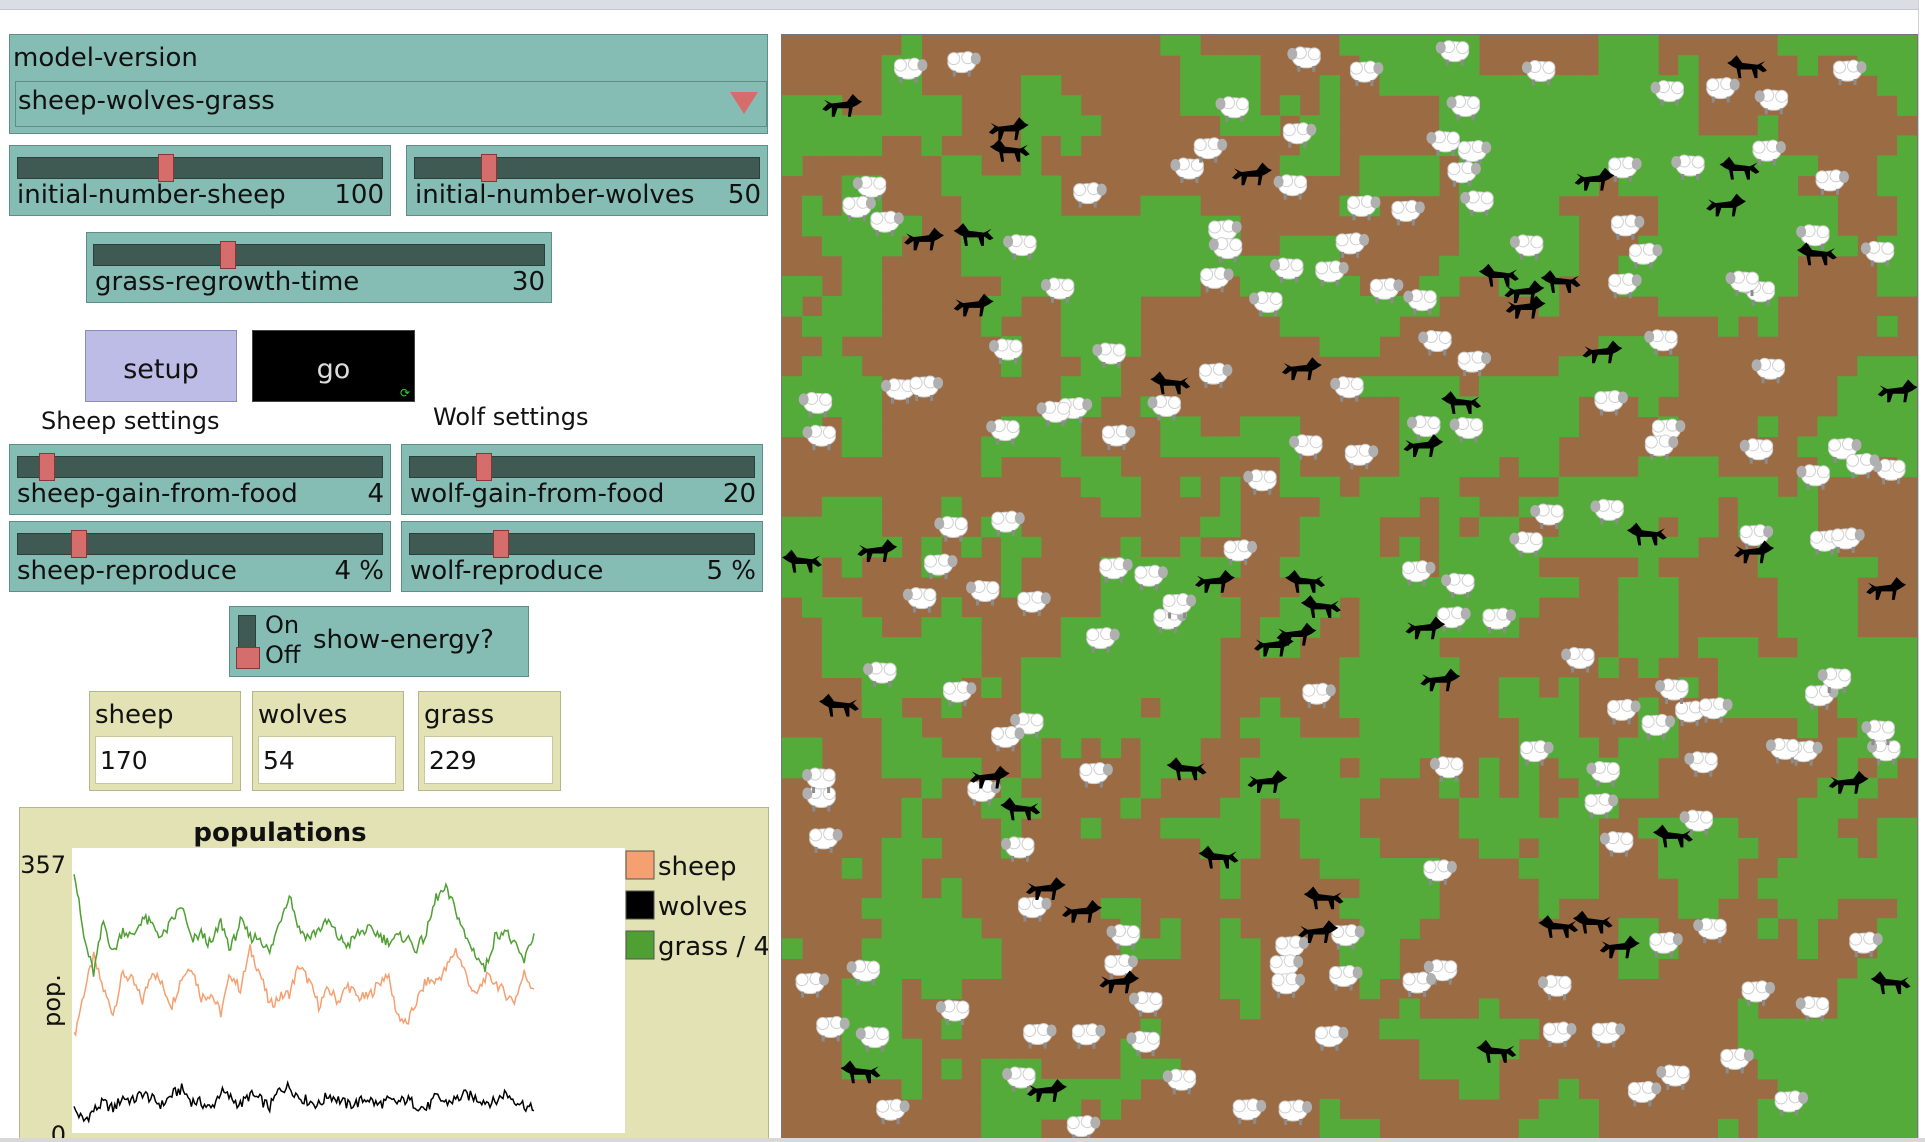 The height and width of the screenshot is (1142, 1925). I want to click on slider-initial-number-wolves: initial-number-wolves 50, so click(587, 180).